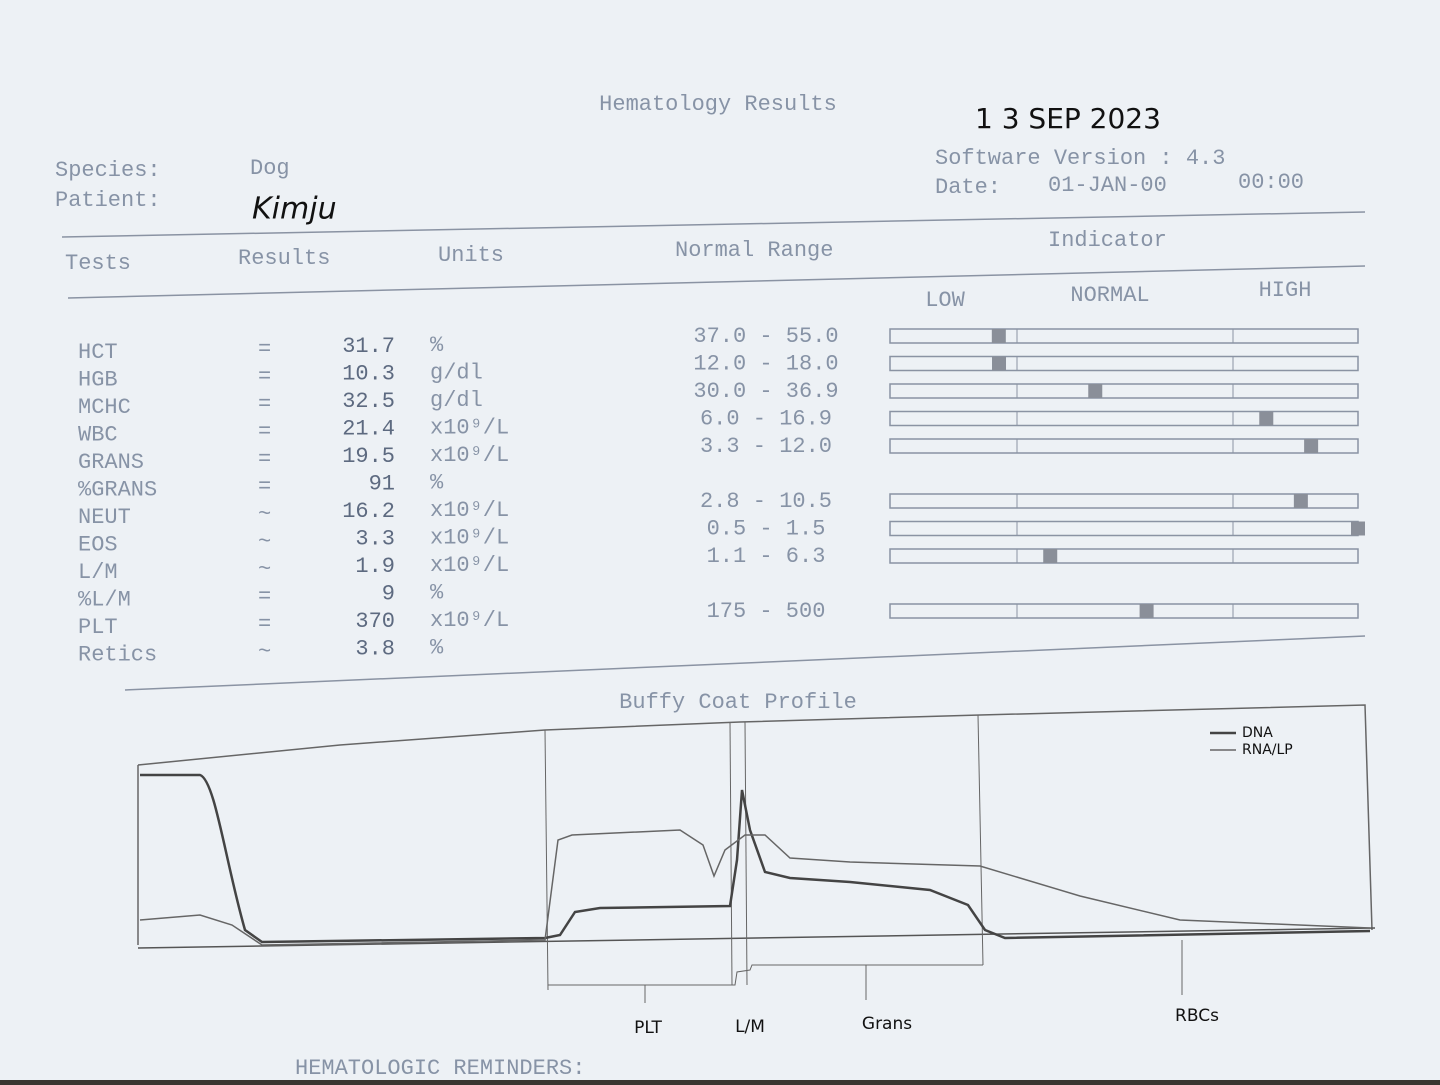  I want to click on test-name: HCT, so click(98, 352).